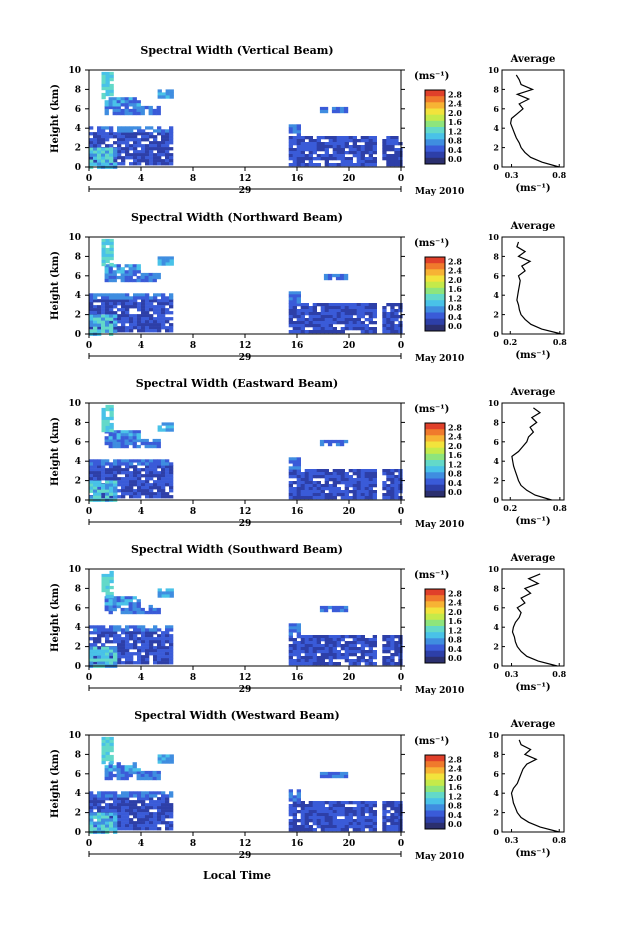  Describe the element at coordinates (455, 796) in the screenshot. I see `colorbar-tick-label: 1.2` at that location.